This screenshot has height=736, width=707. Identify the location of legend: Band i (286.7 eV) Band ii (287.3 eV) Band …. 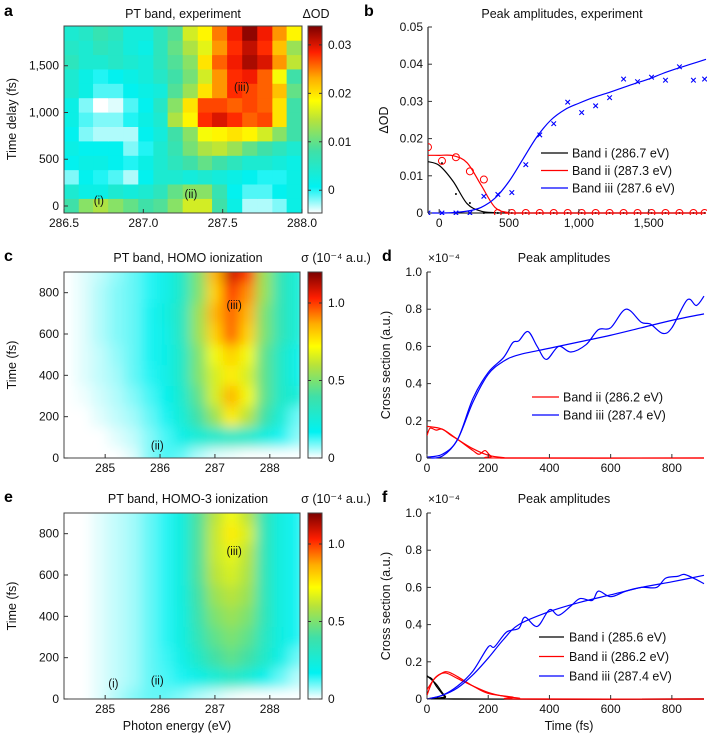
(608, 171).